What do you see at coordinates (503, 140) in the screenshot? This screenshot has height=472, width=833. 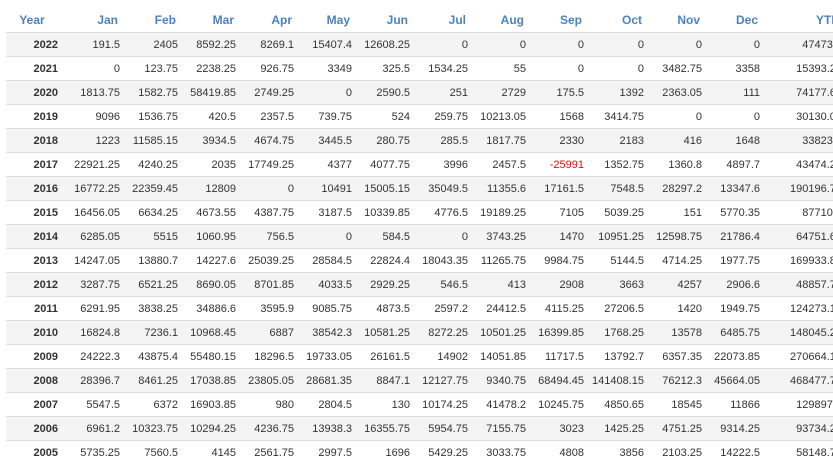 I see `month-value-cell: 1817.75` at bounding box center [503, 140].